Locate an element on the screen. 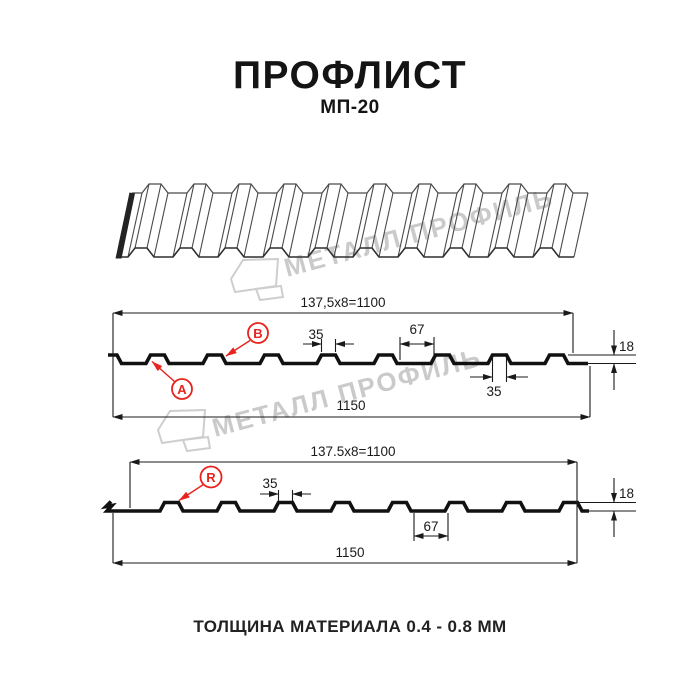  product-code: МП-20 is located at coordinates (350, 107).